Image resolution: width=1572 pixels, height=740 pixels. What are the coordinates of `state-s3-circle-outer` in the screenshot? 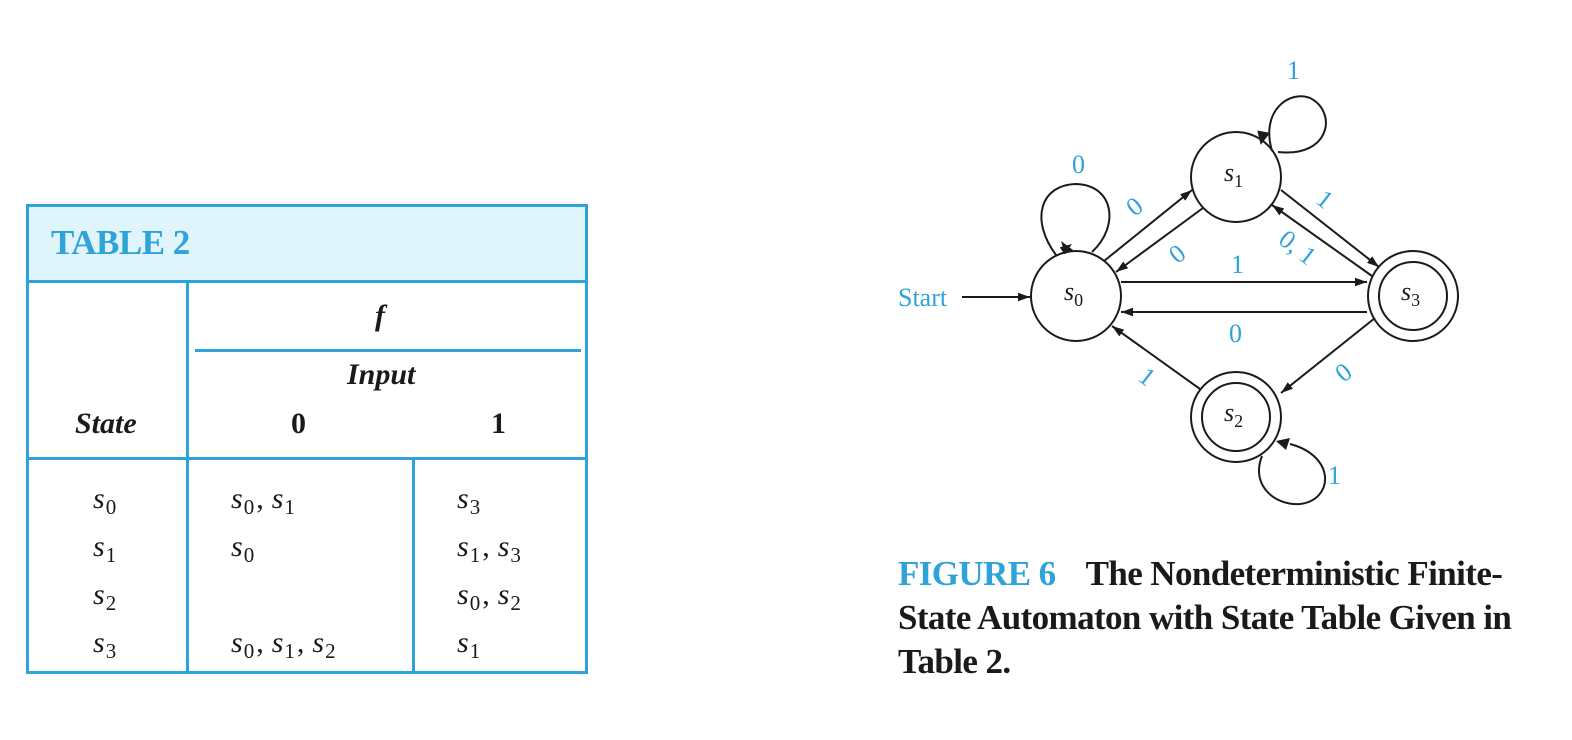 It's located at (1413, 296).